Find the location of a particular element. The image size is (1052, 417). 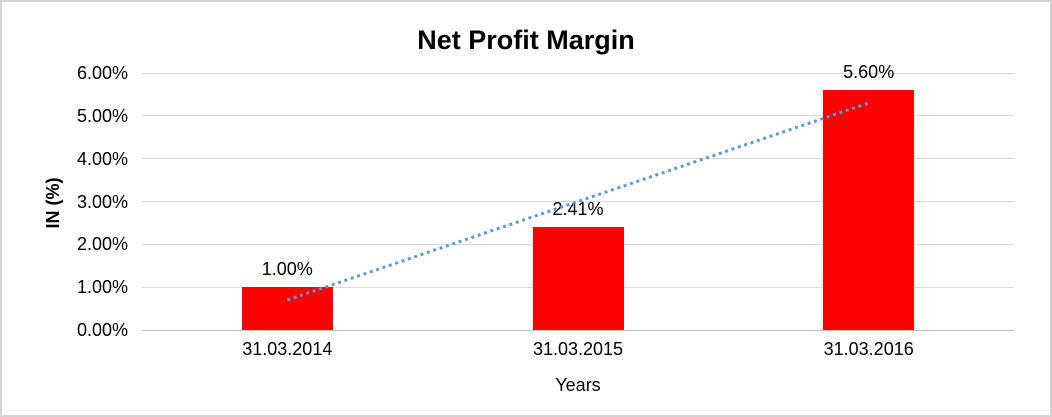

y-tick-label: 1.00% is located at coordinates (102, 287).